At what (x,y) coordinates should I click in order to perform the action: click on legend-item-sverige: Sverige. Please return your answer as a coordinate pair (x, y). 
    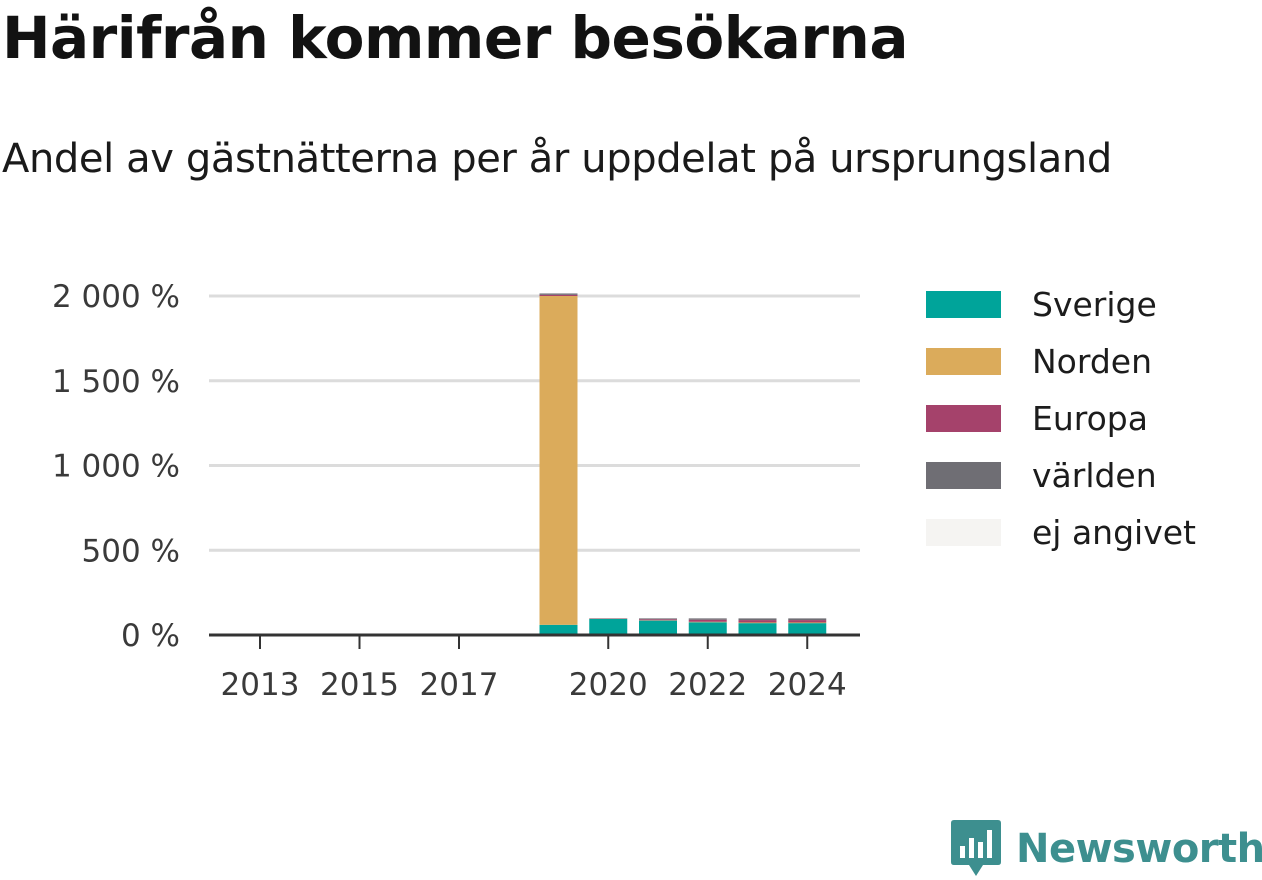
    Looking at the image, I should click on (1061, 304).